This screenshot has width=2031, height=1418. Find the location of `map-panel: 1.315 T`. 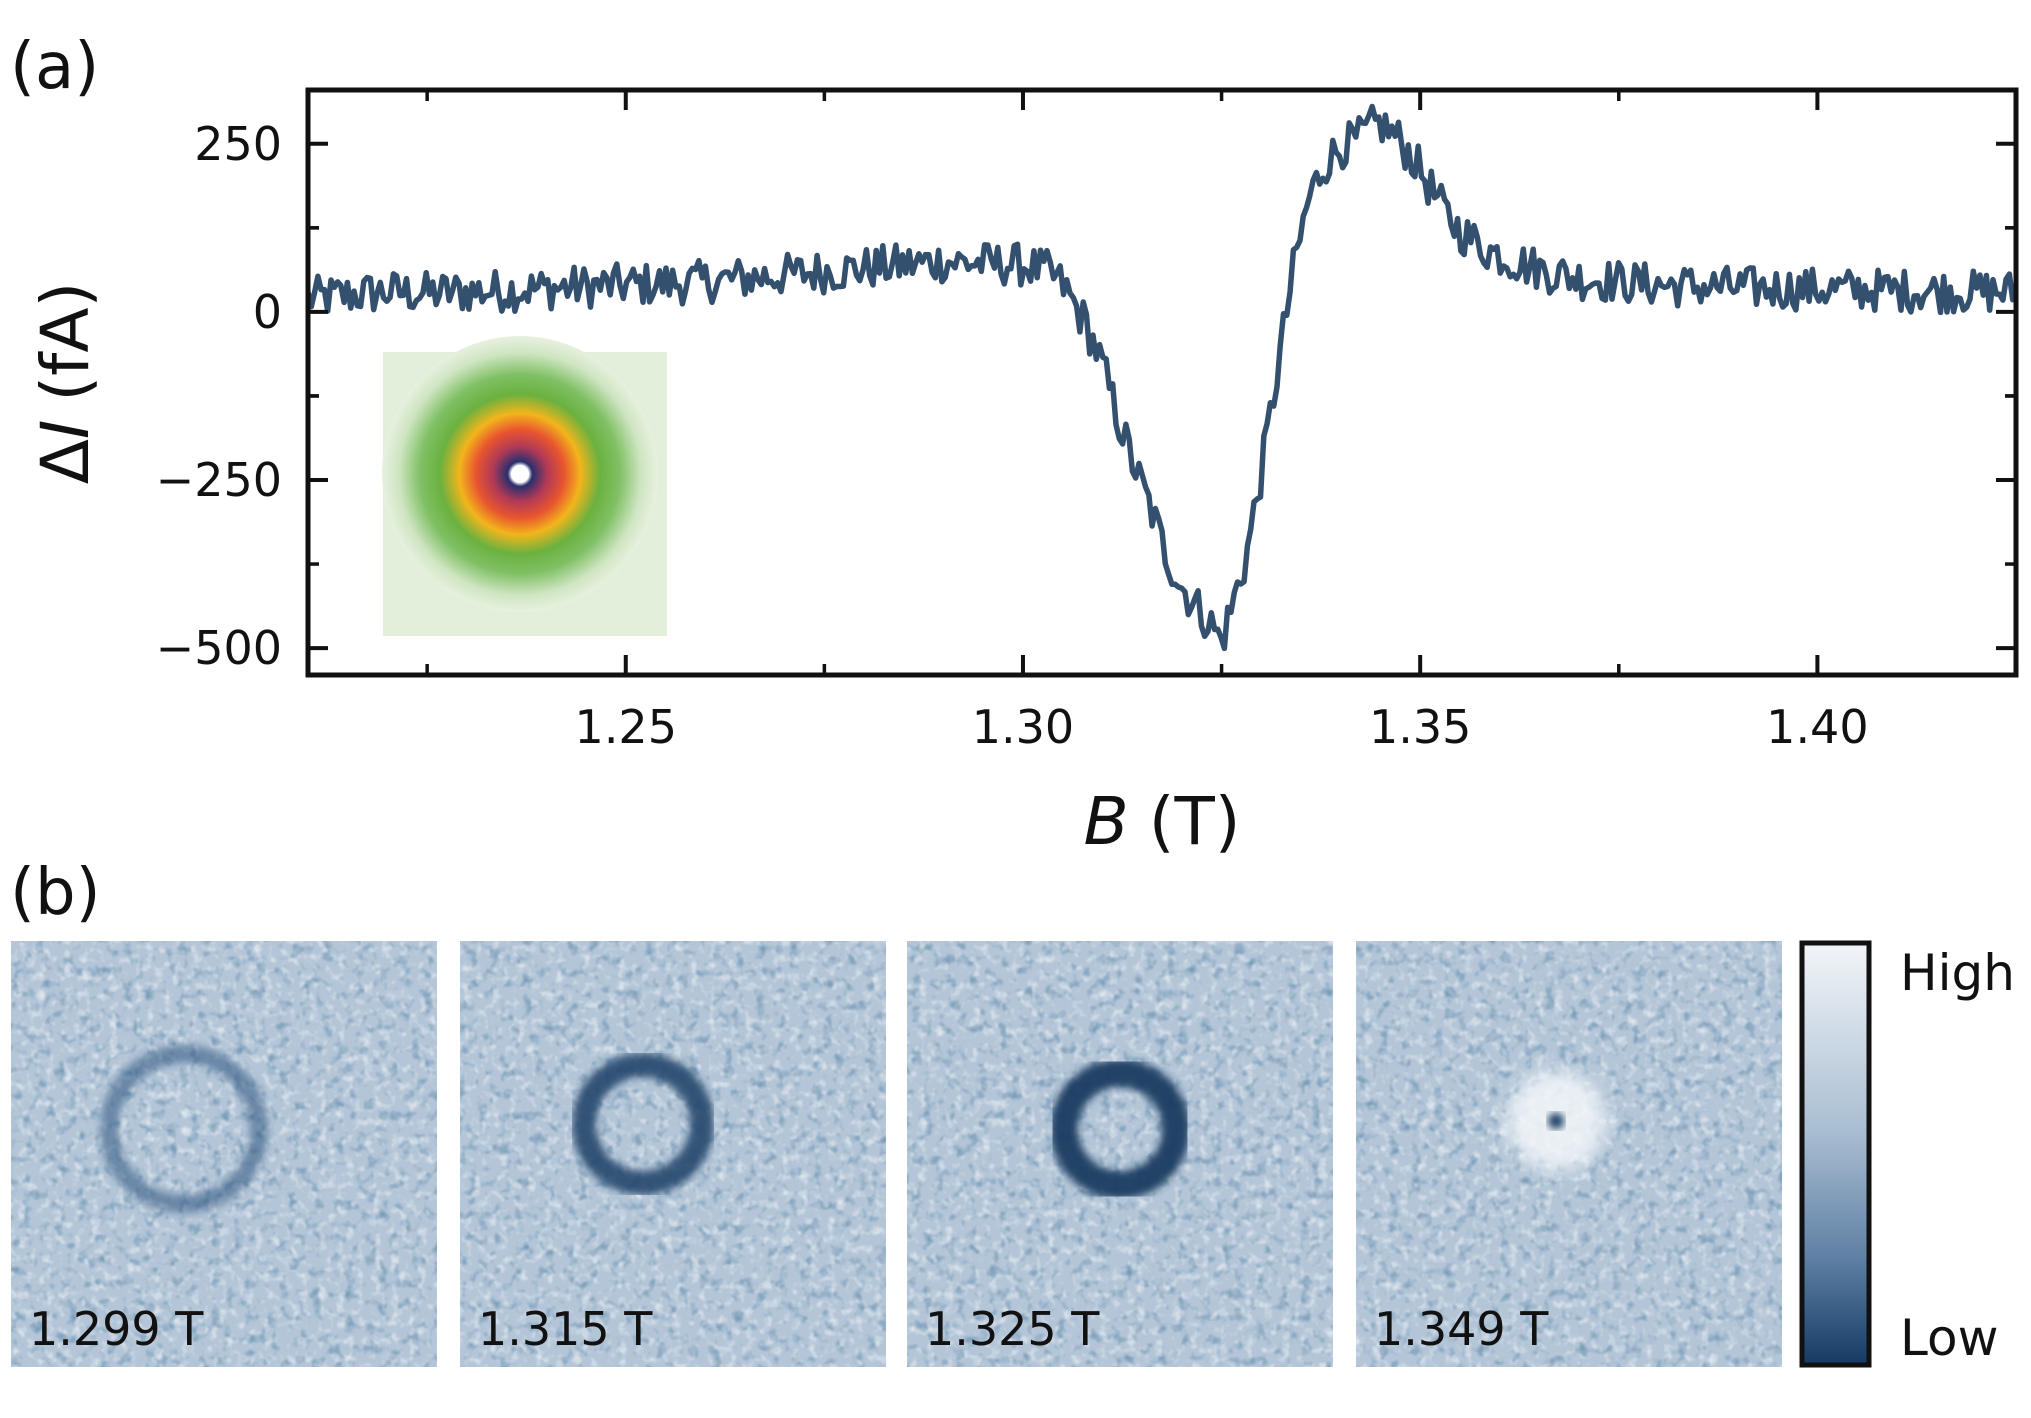

map-panel: 1.315 T is located at coordinates (673, 1154).